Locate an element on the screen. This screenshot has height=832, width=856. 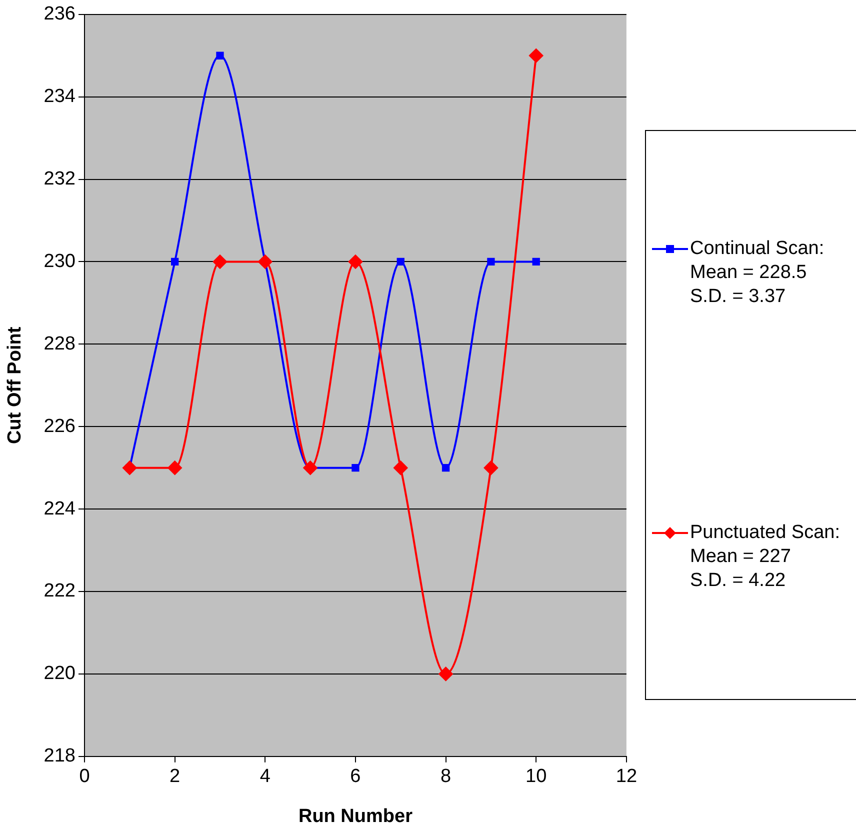
y-tick-label: 234 is located at coordinates (60, 97).